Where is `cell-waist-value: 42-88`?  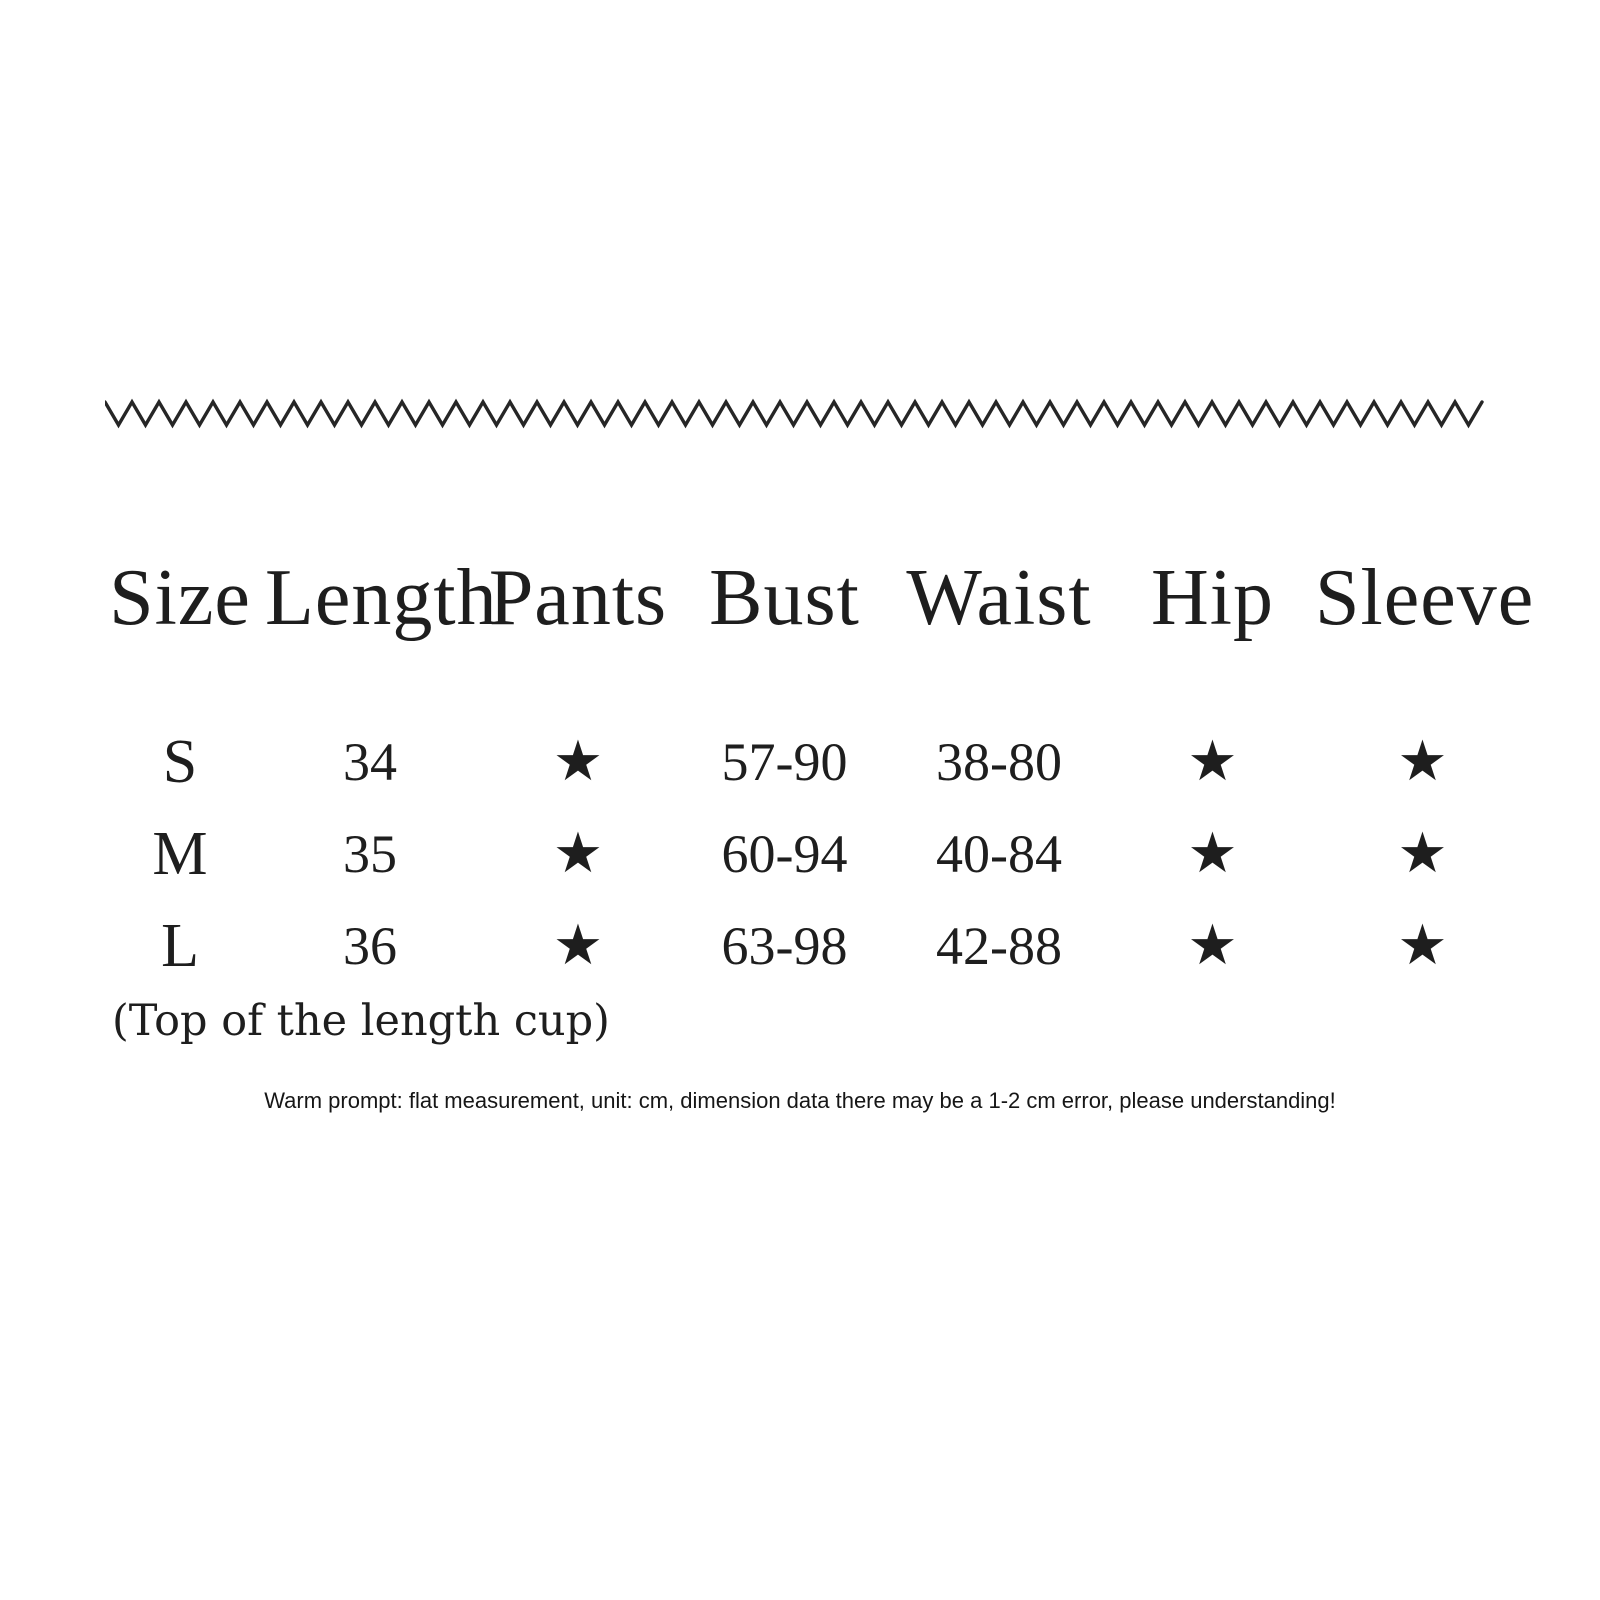 cell-waist-value: 42-88 is located at coordinates (999, 946).